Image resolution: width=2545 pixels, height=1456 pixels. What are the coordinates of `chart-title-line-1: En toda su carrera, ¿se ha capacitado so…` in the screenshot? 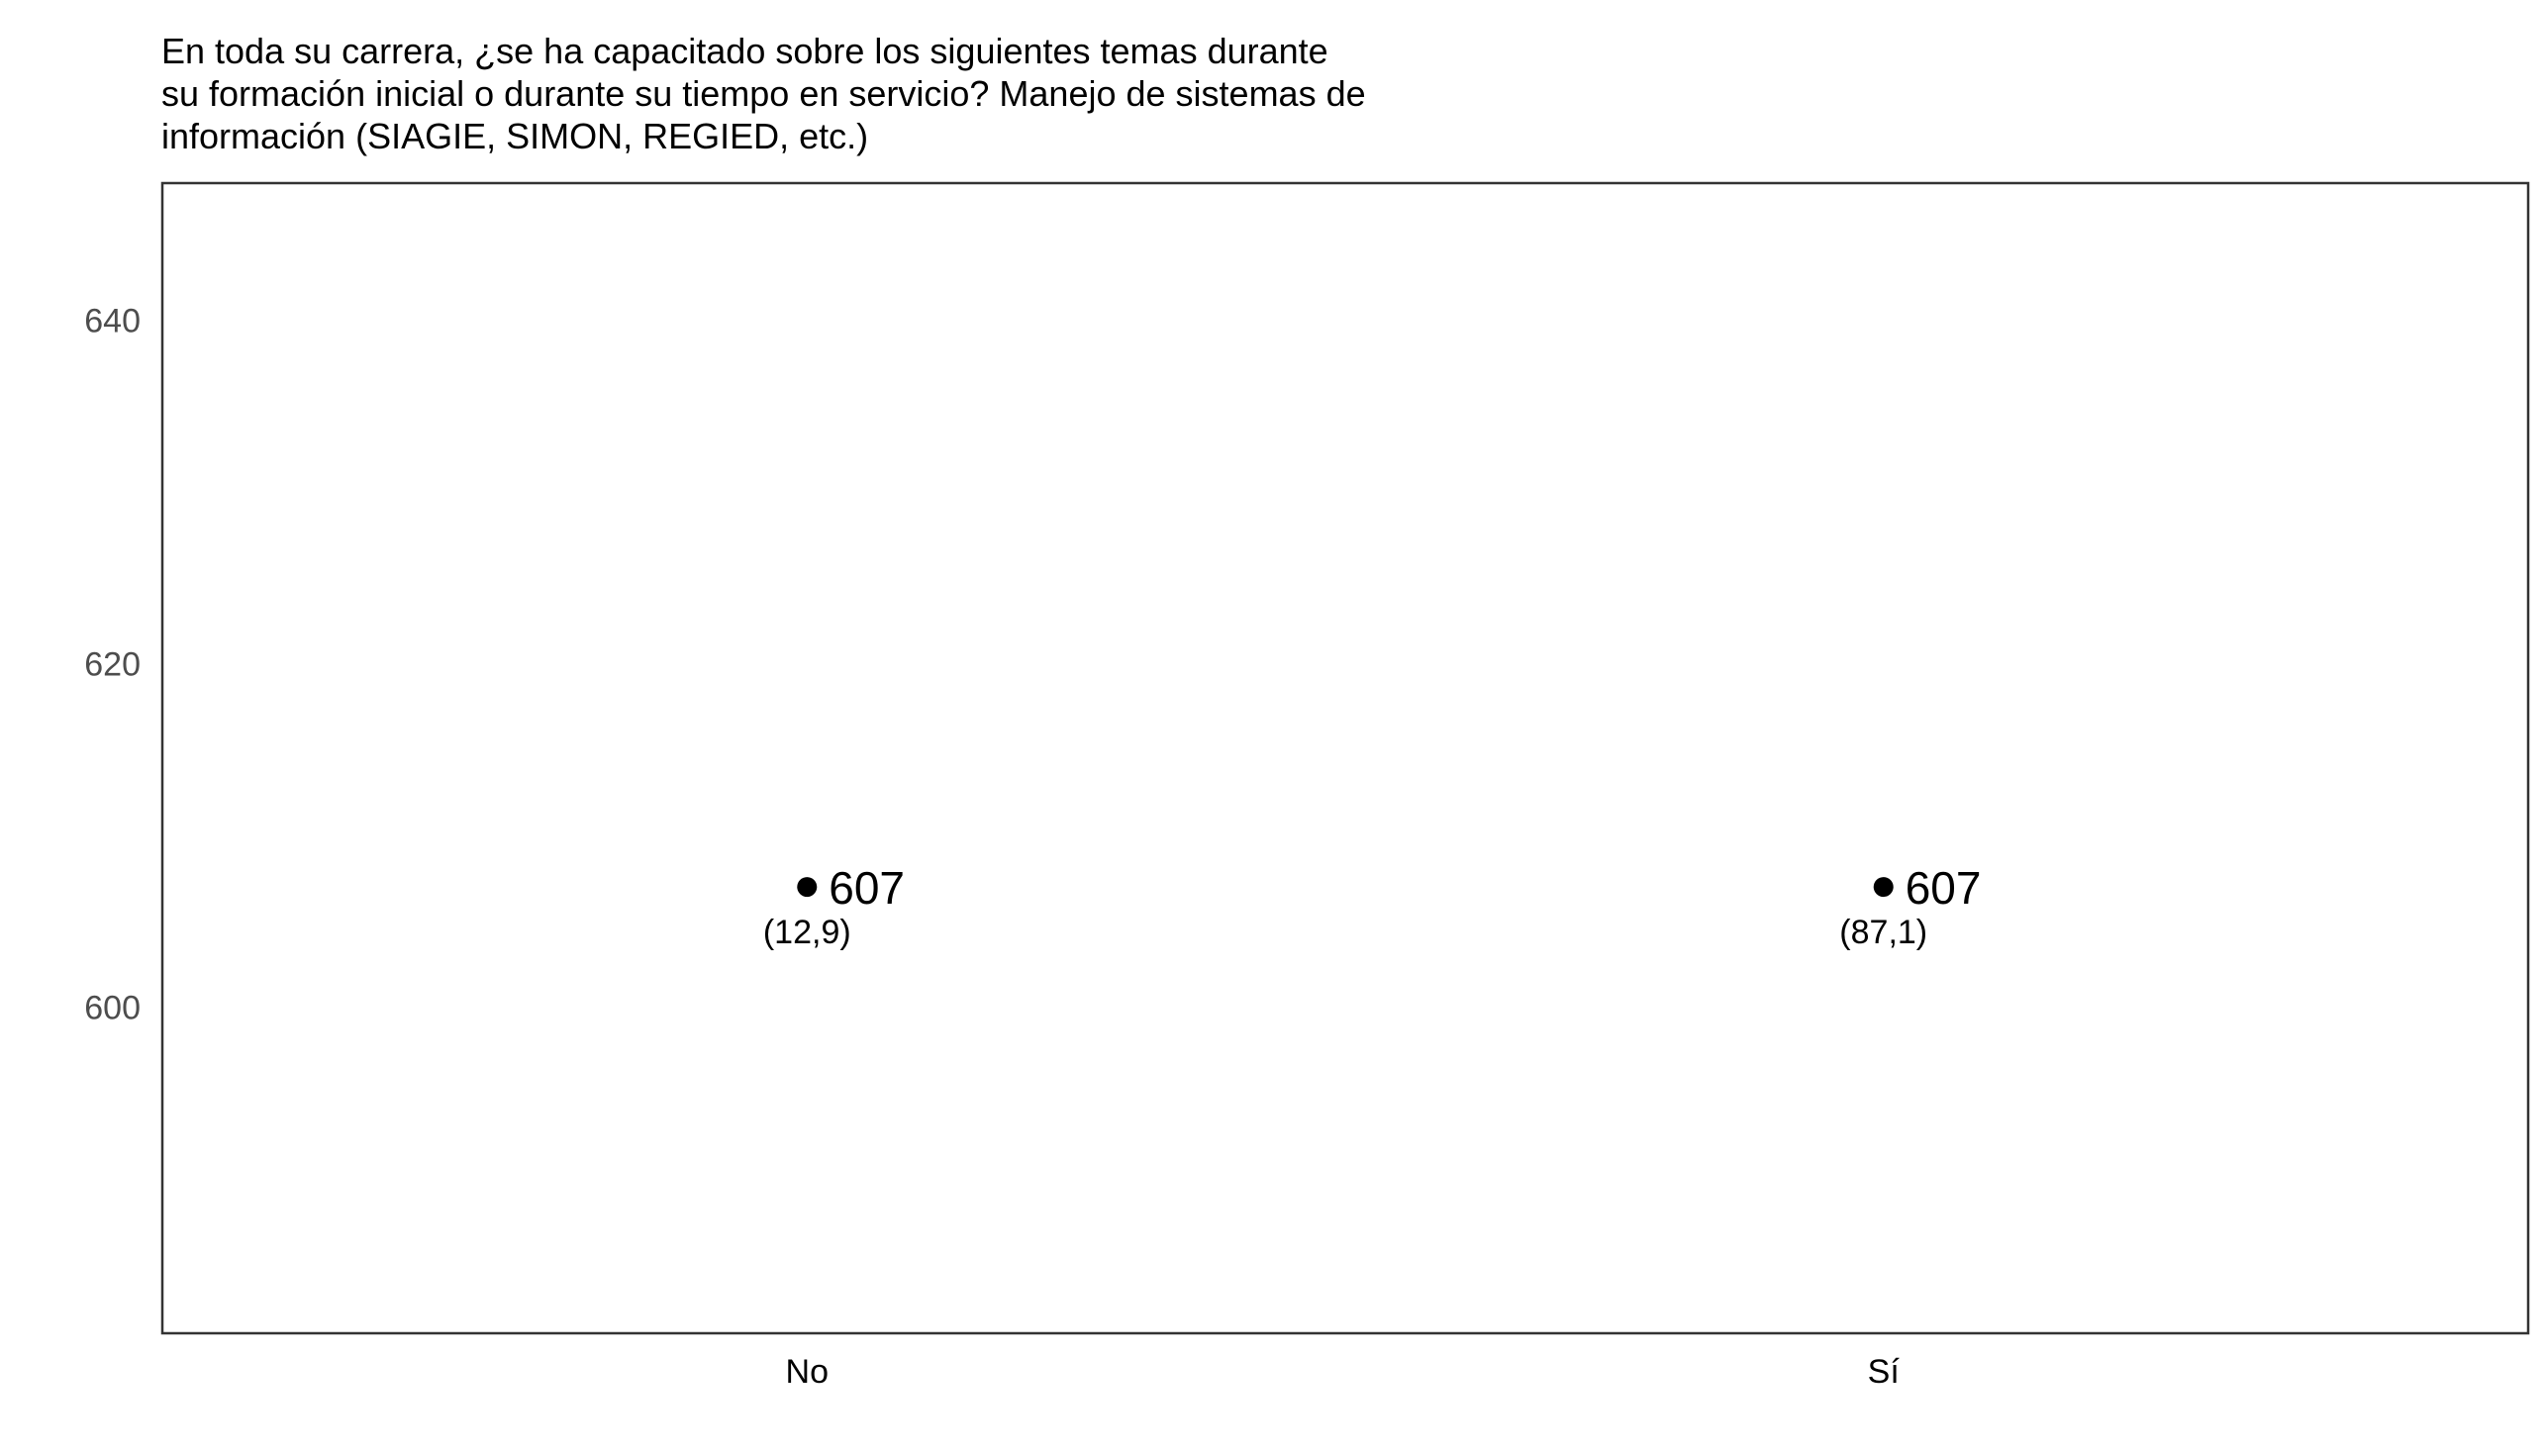 It's located at (744, 51).